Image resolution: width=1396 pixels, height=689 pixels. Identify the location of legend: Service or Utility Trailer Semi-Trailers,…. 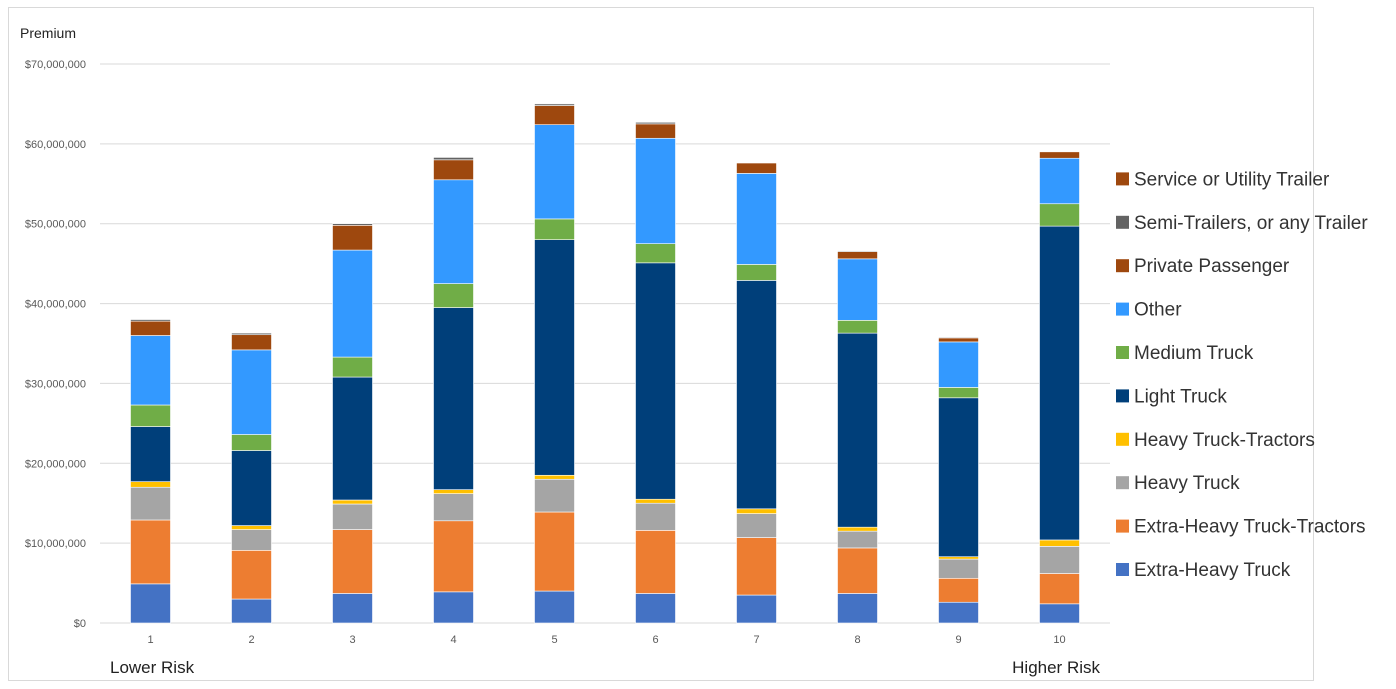
(1242, 375).